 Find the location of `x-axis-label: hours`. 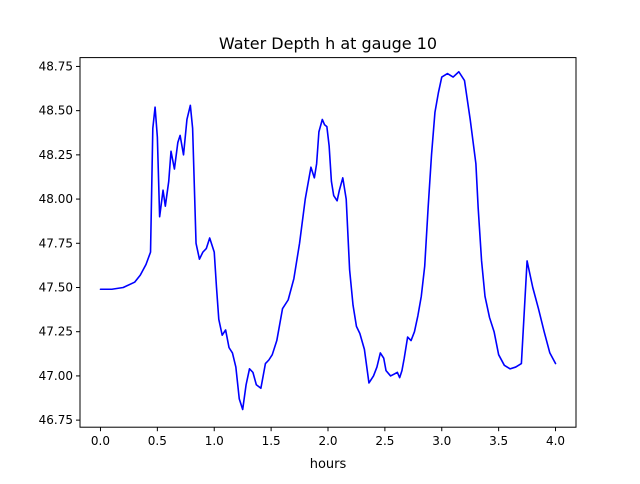

x-axis-label: hours is located at coordinates (328, 464).